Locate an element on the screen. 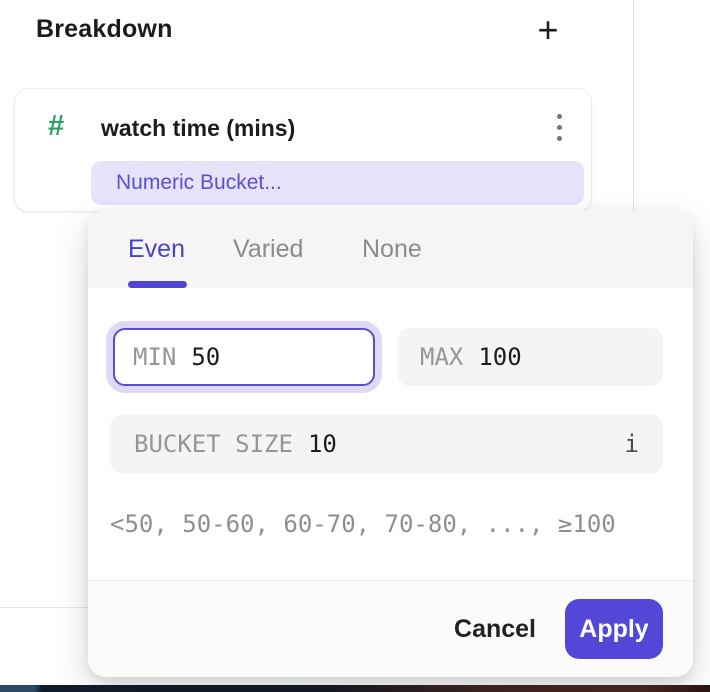 The image size is (710, 692). numeric-type-icon: # is located at coordinates (56, 126).